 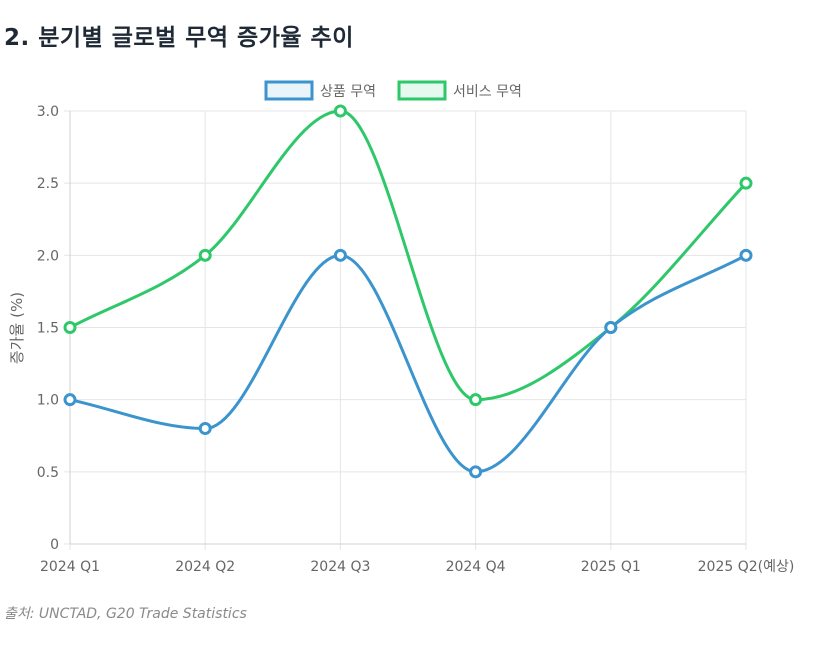 I want to click on y-tick-label: 2.0, so click(x=48, y=256).